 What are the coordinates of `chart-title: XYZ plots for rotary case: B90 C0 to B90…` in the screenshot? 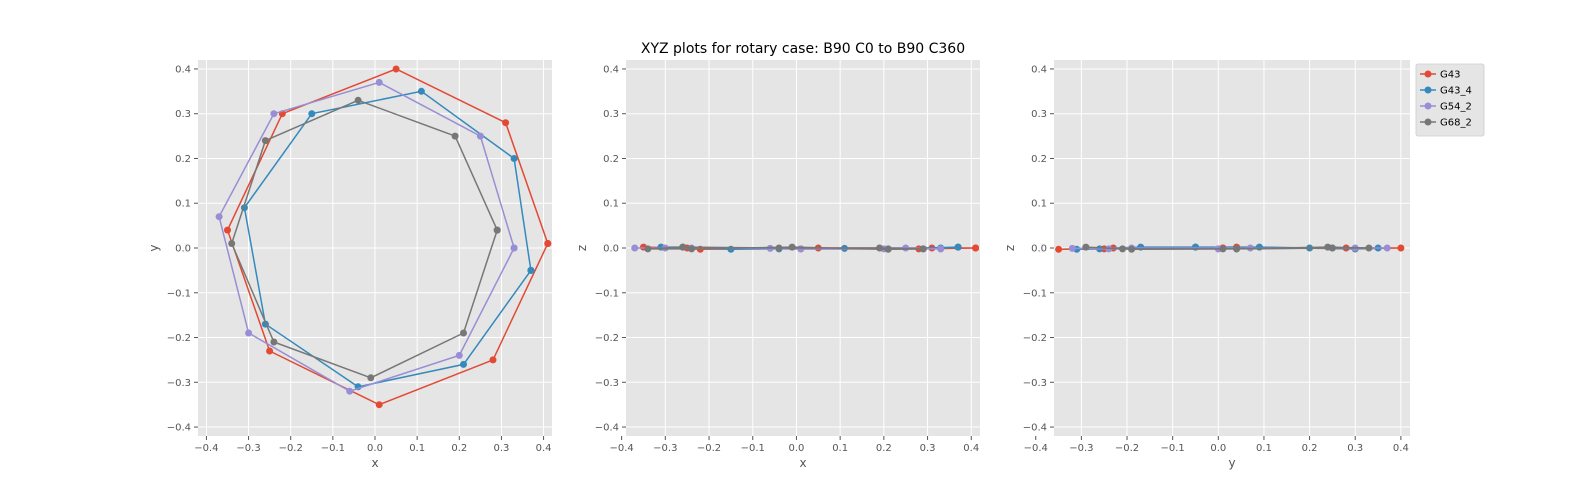 It's located at (803, 49).